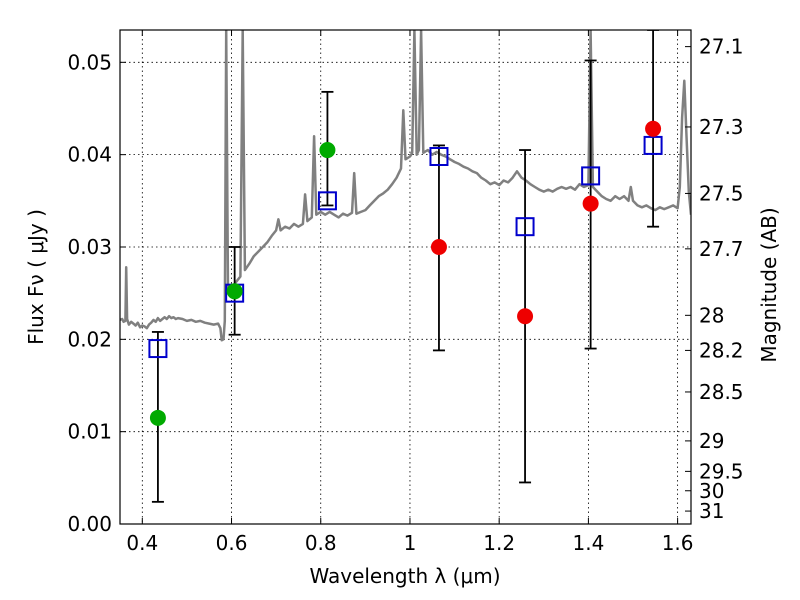 The image size is (800, 600). I want to click on right-tick-label: 31, so click(711, 511).